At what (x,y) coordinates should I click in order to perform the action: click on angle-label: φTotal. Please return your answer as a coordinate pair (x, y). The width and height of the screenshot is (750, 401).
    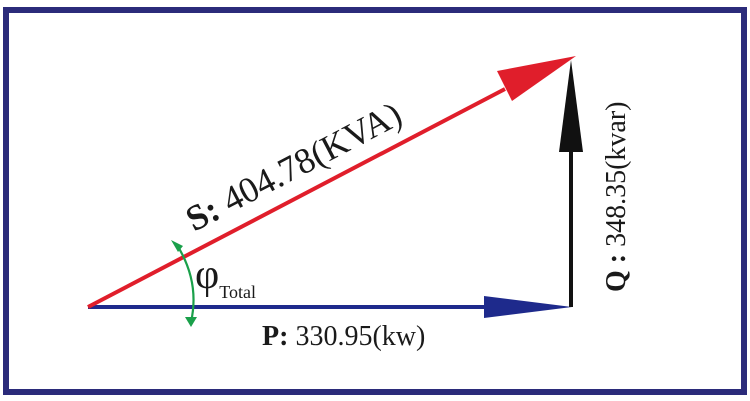
    Looking at the image, I should click on (225, 277).